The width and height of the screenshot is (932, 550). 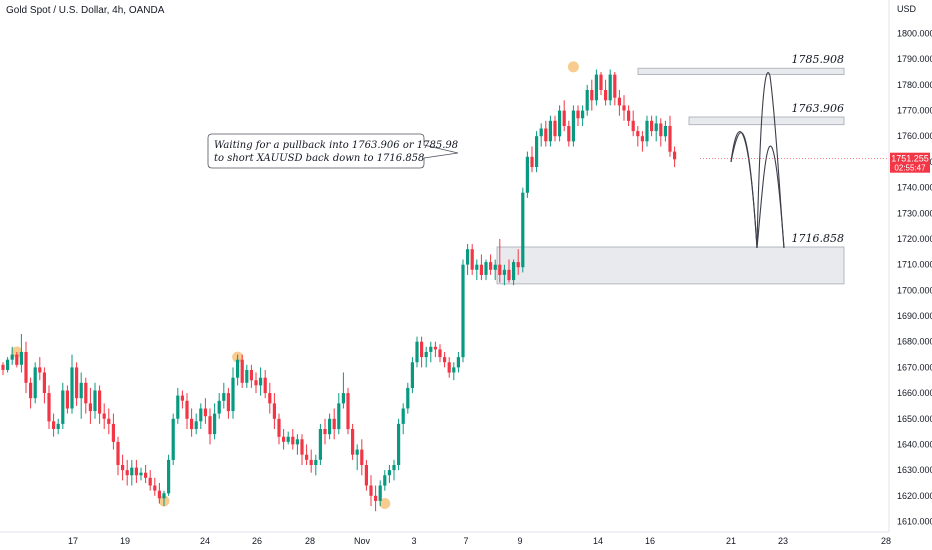 What do you see at coordinates (333, 151) in the screenshot?
I see `annotation-callout` at bounding box center [333, 151].